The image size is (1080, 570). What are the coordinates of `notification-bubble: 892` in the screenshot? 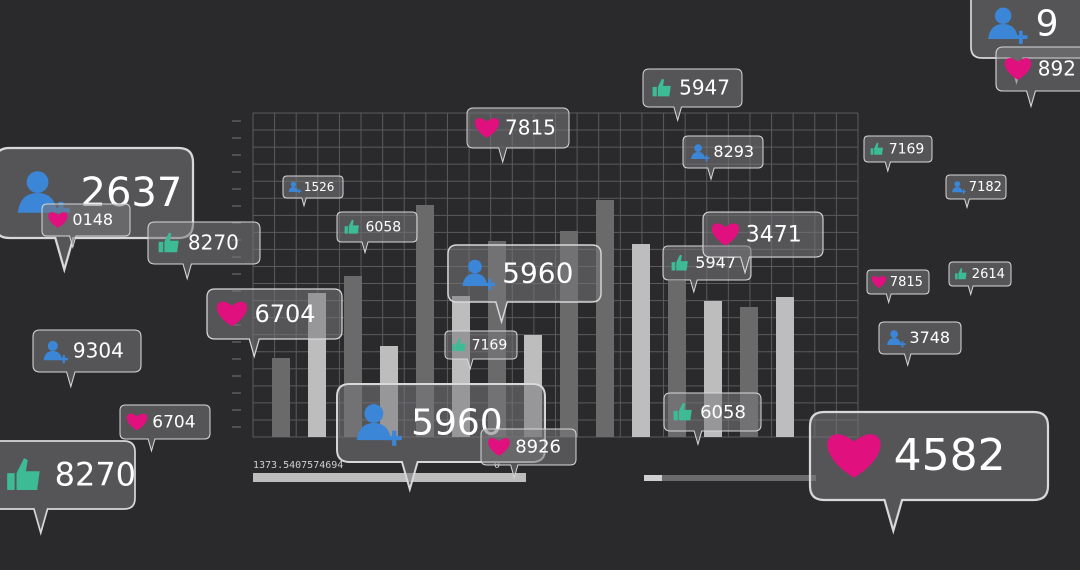 It's located at (1037, 77).